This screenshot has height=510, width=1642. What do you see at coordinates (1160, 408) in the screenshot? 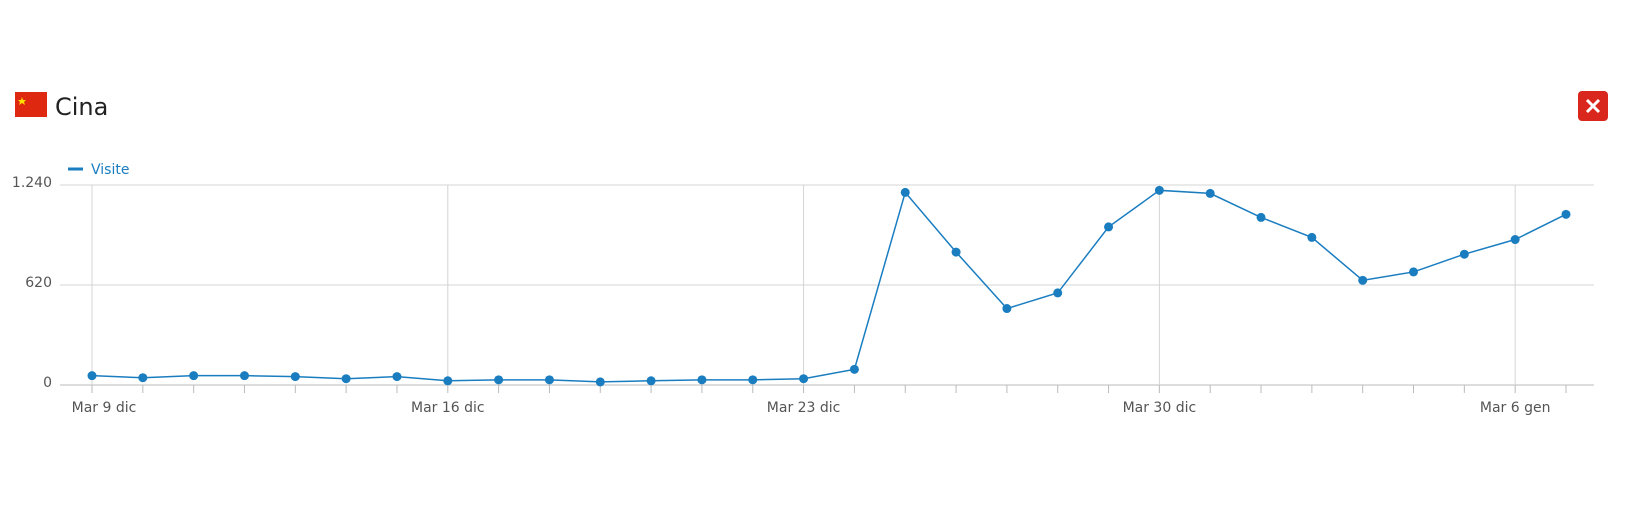
I see `x-tick-label: Mar 30 dic` at bounding box center [1160, 408].